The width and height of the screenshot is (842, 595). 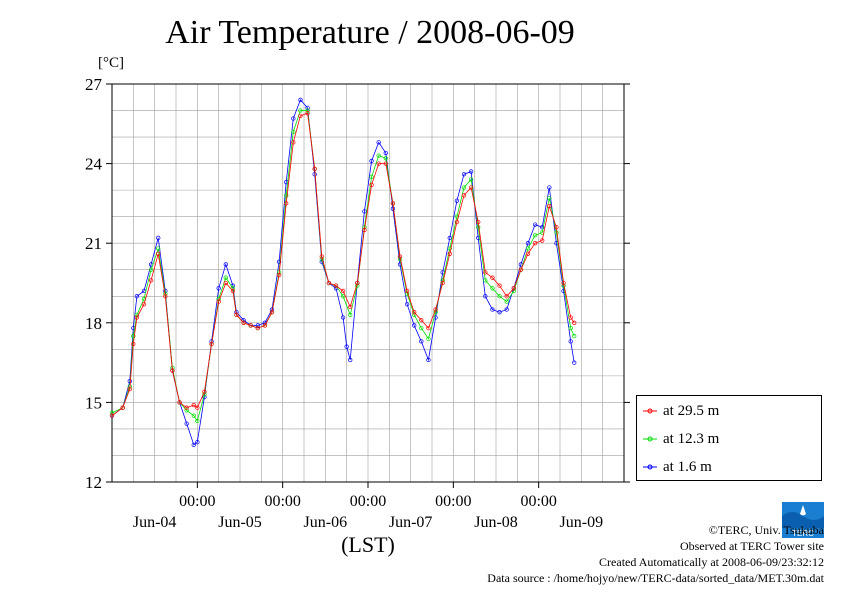 What do you see at coordinates (803, 533) in the screenshot?
I see `logo-text: TERC` at bounding box center [803, 533].